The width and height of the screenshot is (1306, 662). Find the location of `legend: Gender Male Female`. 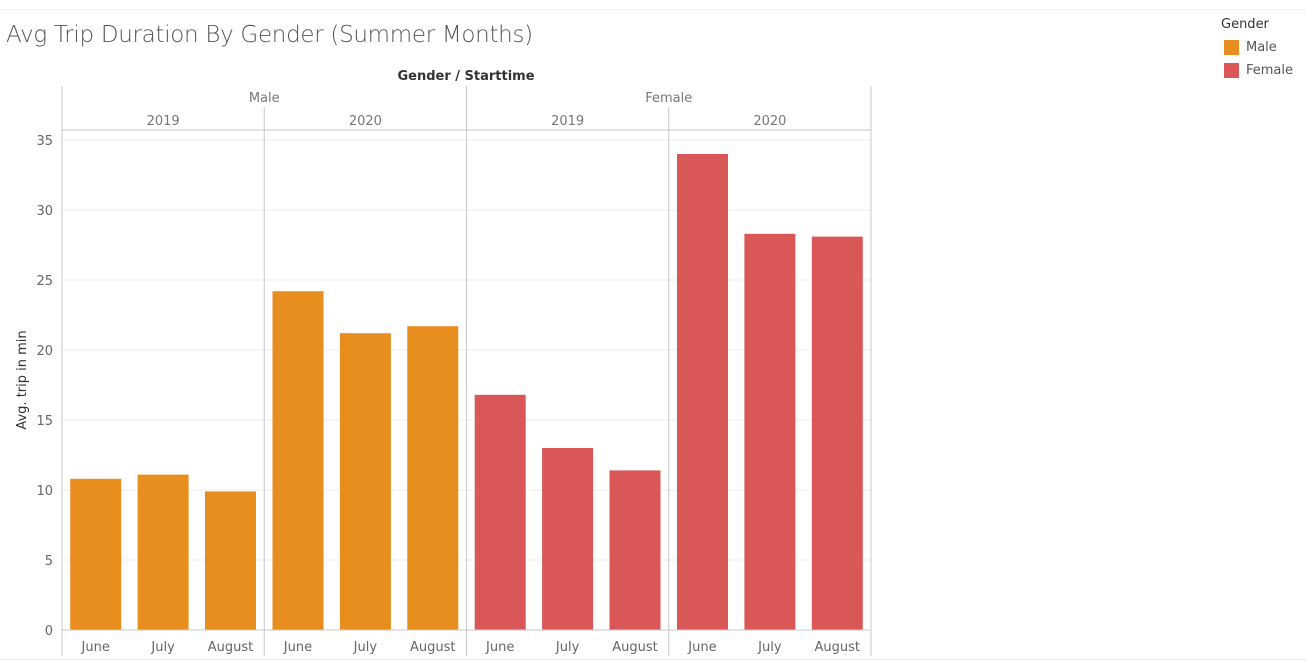

legend: Gender Male Female is located at coordinates (1257, 50).